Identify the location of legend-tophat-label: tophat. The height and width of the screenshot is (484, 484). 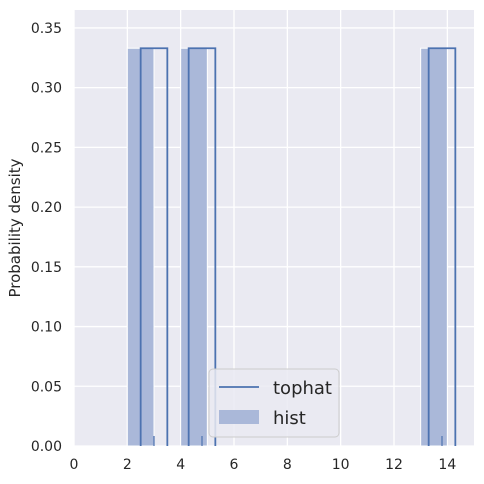
(302, 388).